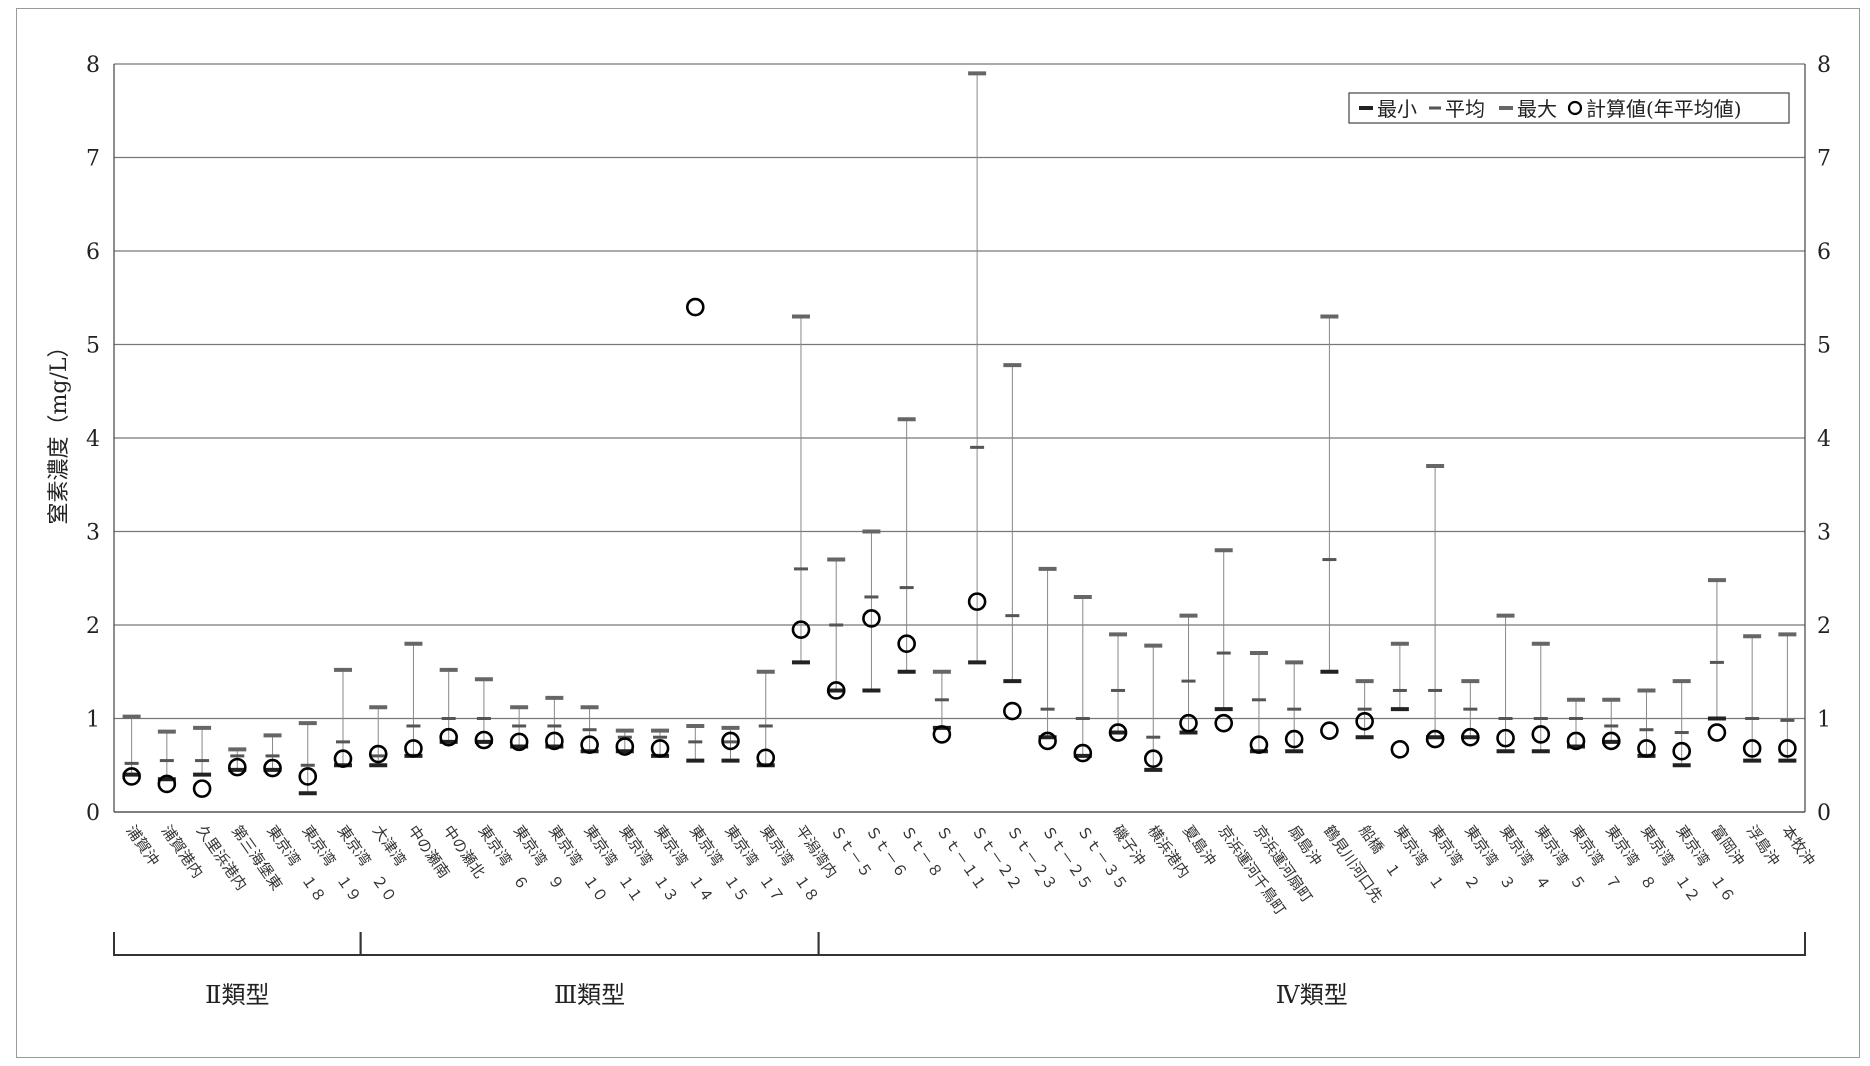 The width and height of the screenshot is (1870, 1066). Describe the element at coordinates (142, 845) in the screenshot. I see `x-tick-label: 浦賀沖` at that location.